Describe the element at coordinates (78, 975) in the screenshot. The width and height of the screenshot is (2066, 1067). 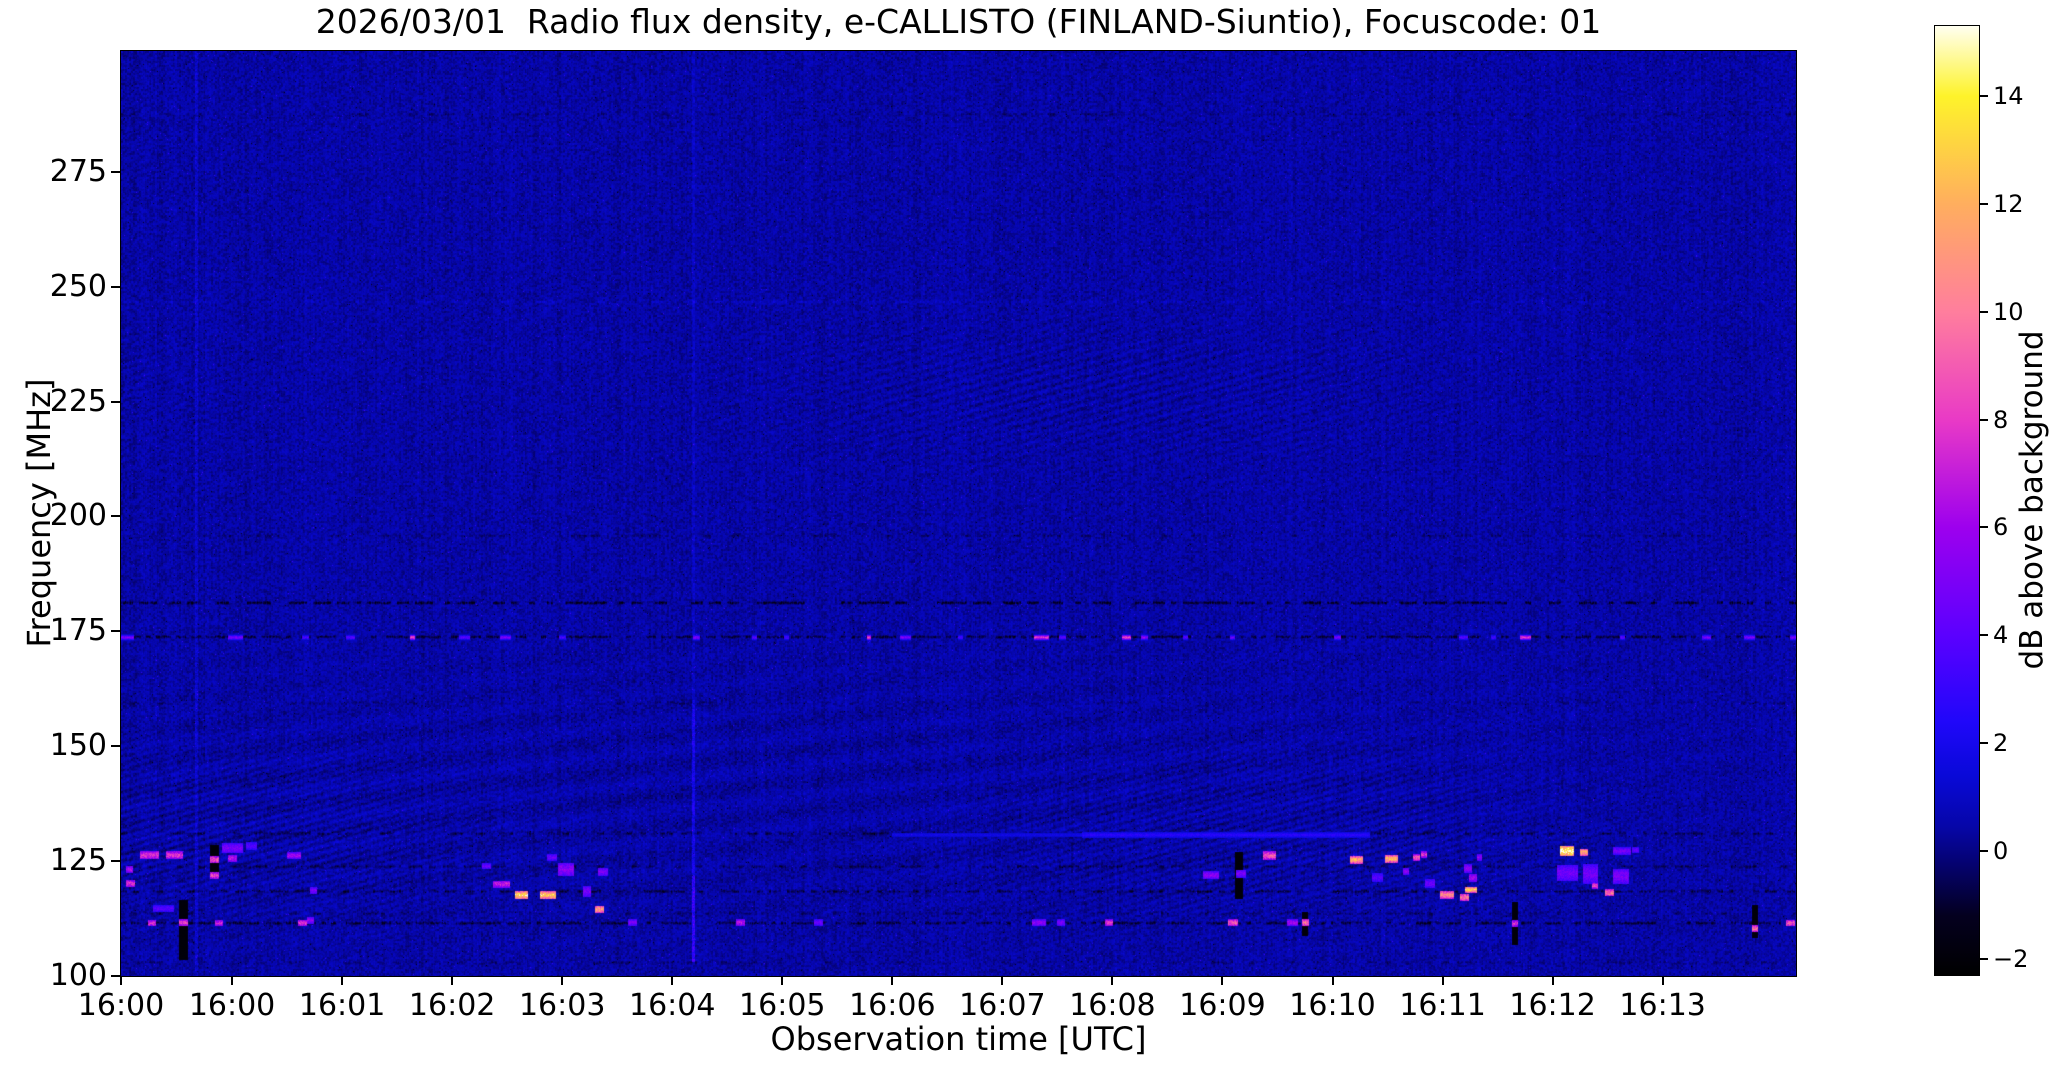
I see `y-tick-label: 100` at that location.